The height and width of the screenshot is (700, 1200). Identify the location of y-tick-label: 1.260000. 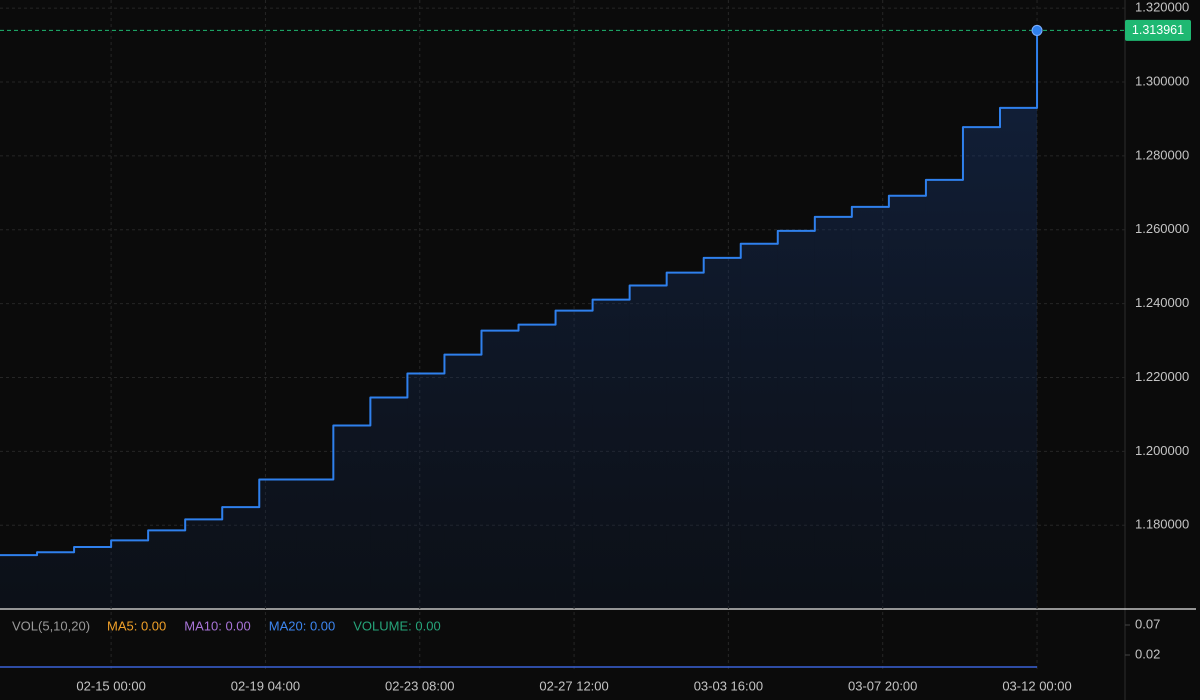
(1162, 228).